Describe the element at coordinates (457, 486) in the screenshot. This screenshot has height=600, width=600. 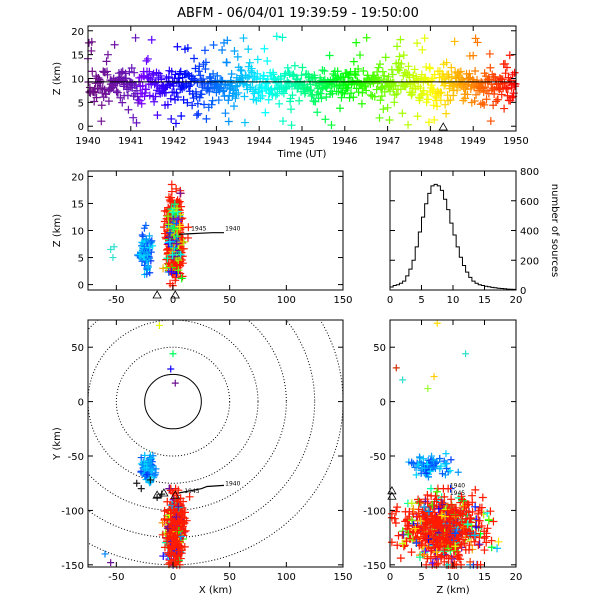
I see `track-label-1940: 1940` at that location.